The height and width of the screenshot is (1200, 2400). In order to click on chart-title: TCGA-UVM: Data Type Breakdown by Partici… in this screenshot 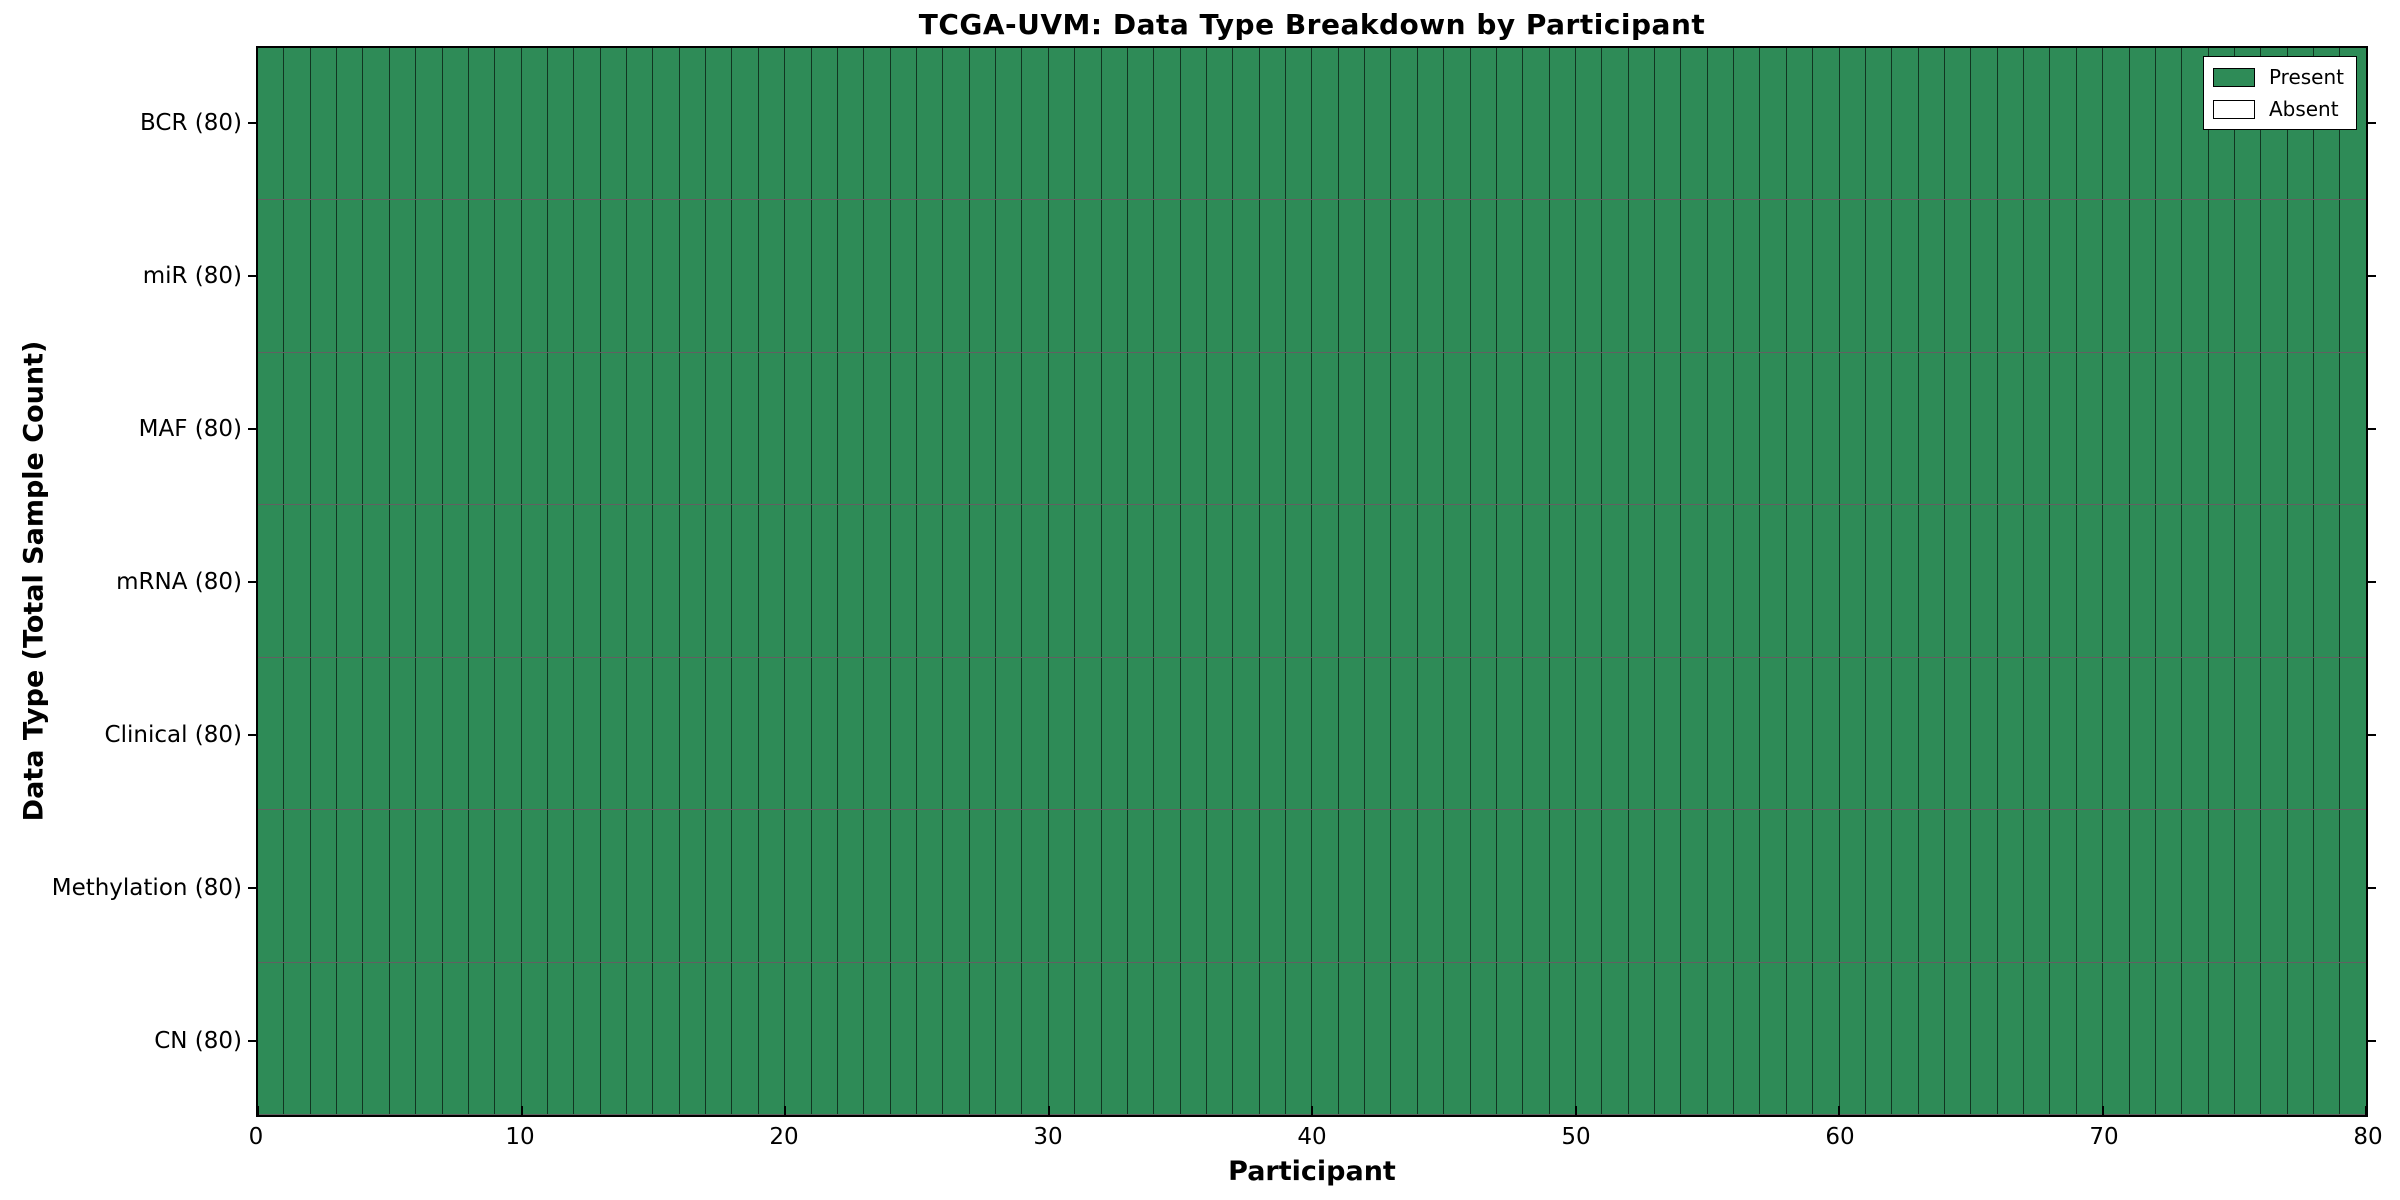, I will do `click(1312, 24)`.